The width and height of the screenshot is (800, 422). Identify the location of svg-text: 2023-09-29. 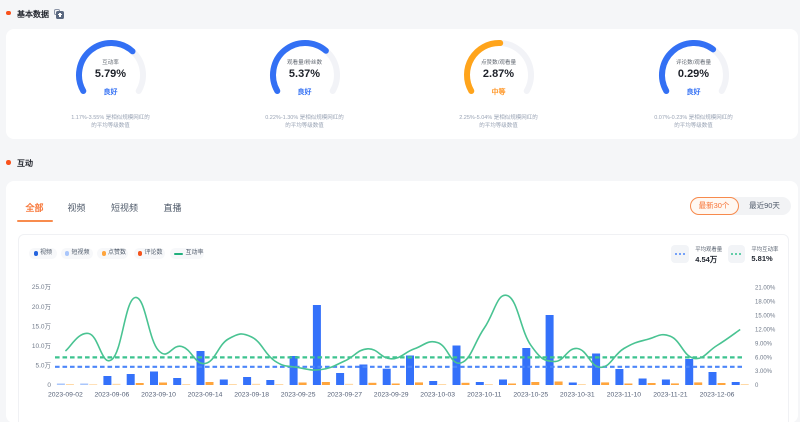
(391, 395).